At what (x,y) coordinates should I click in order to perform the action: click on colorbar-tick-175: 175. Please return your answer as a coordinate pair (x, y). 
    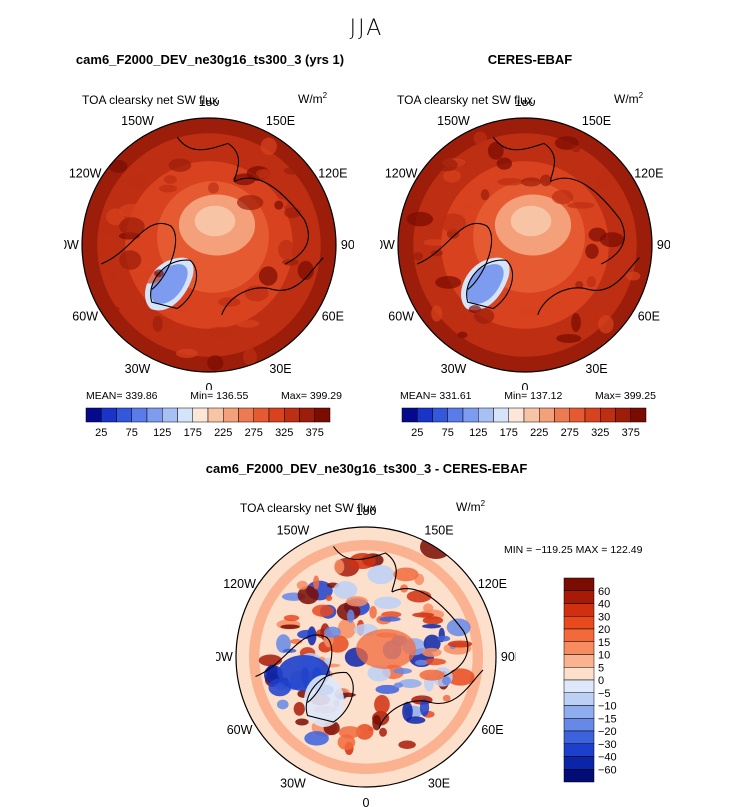
    Looking at the image, I should click on (509, 433).